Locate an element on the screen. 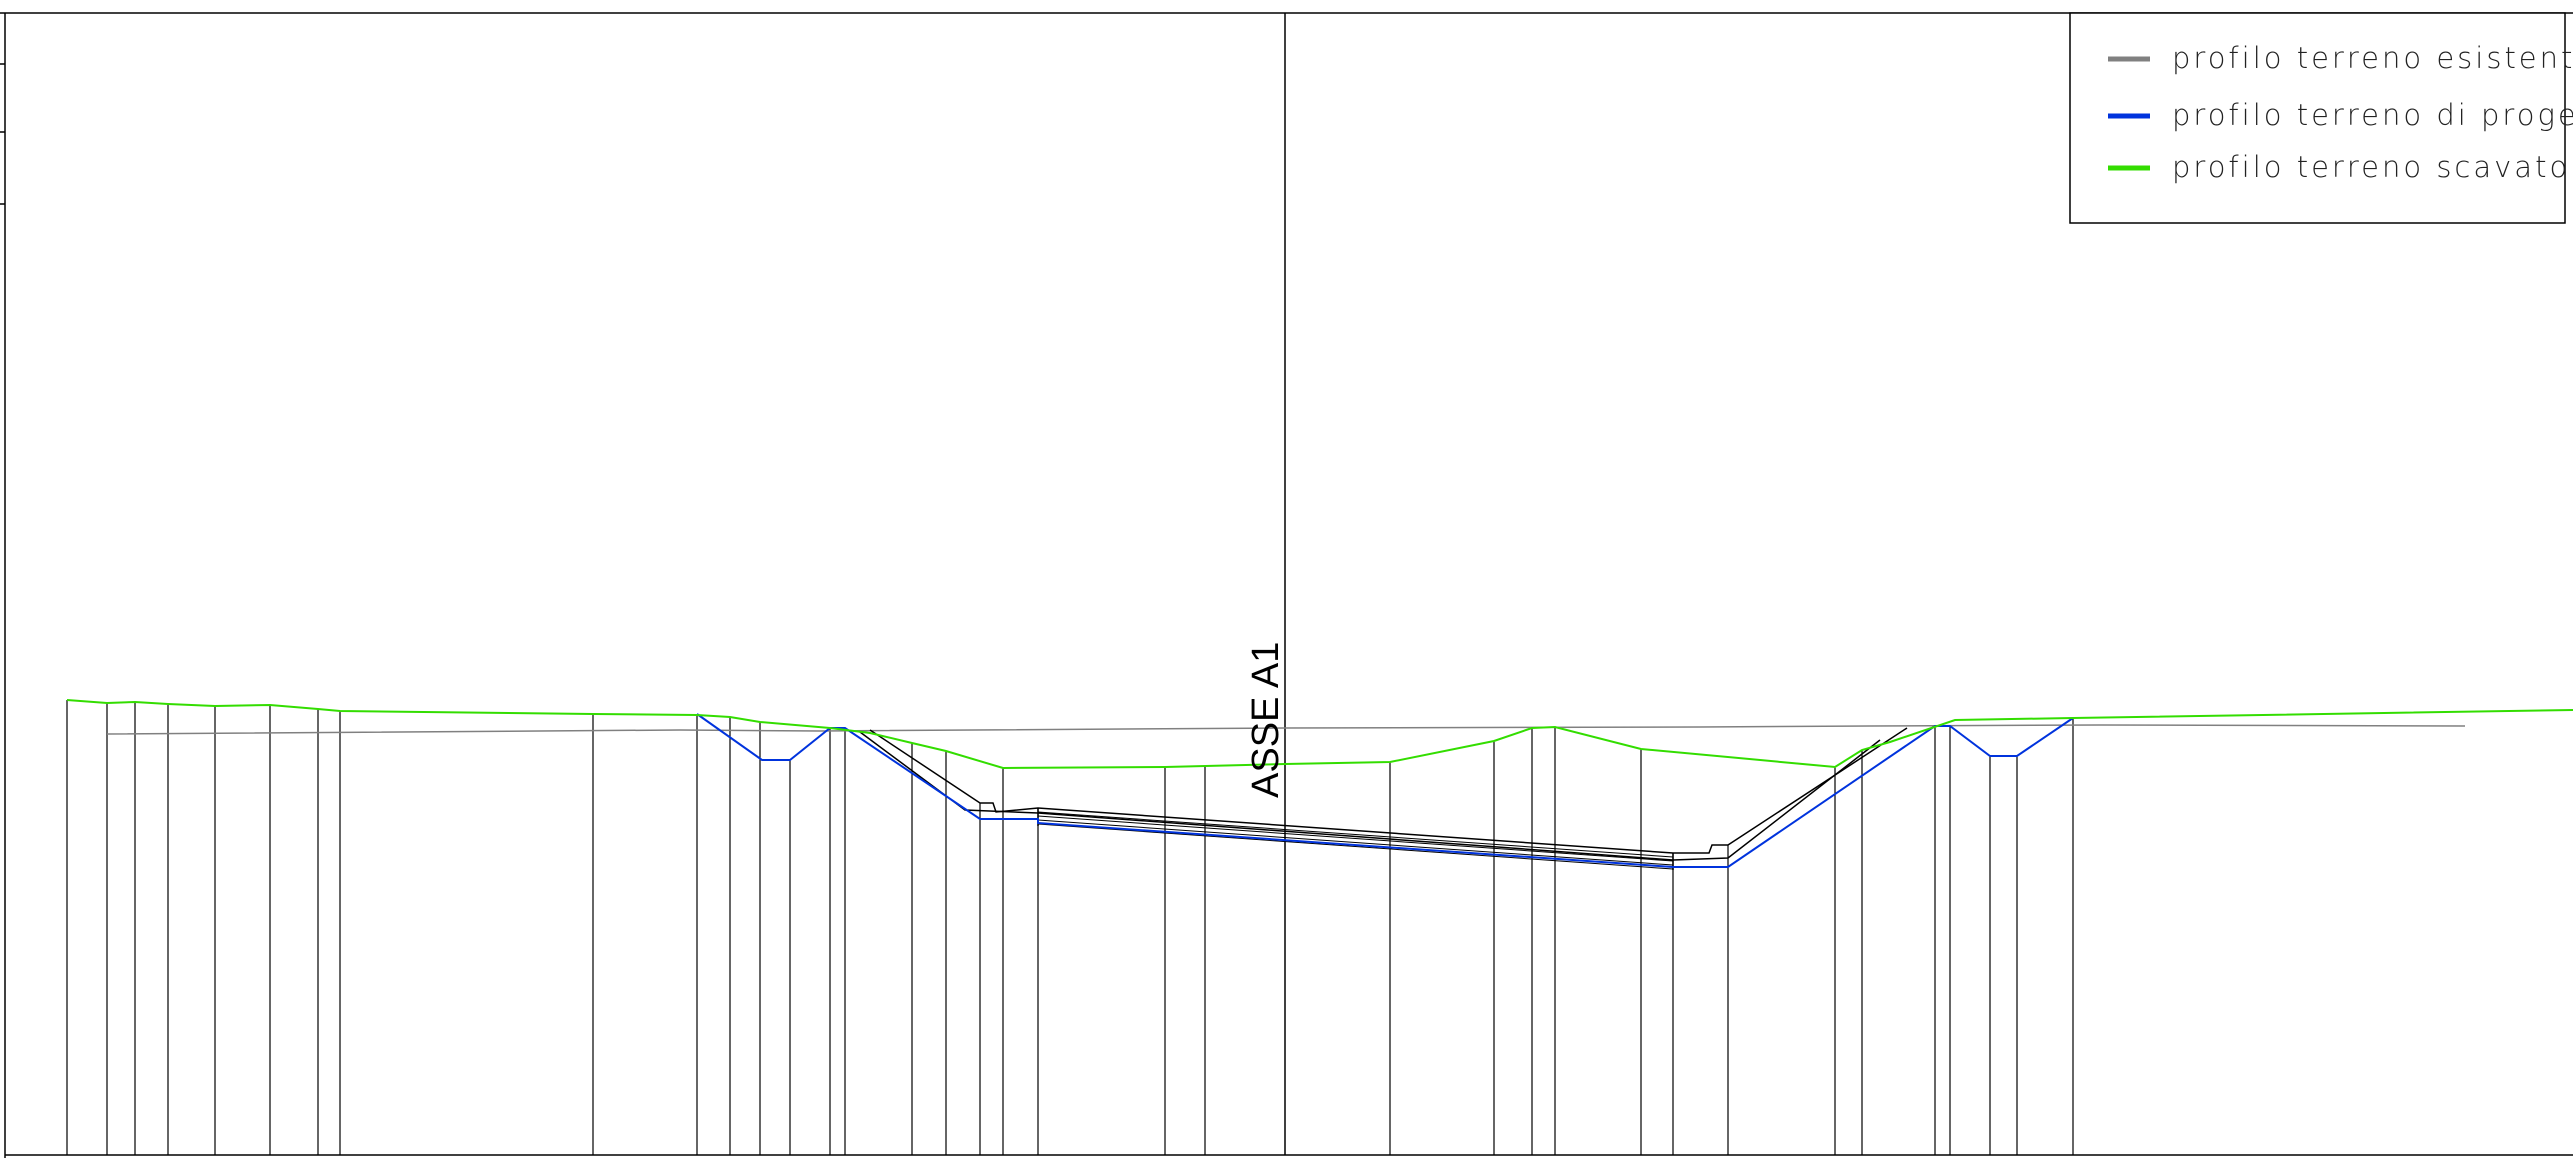  structure-left-slope is located at coordinates (1388, 790).